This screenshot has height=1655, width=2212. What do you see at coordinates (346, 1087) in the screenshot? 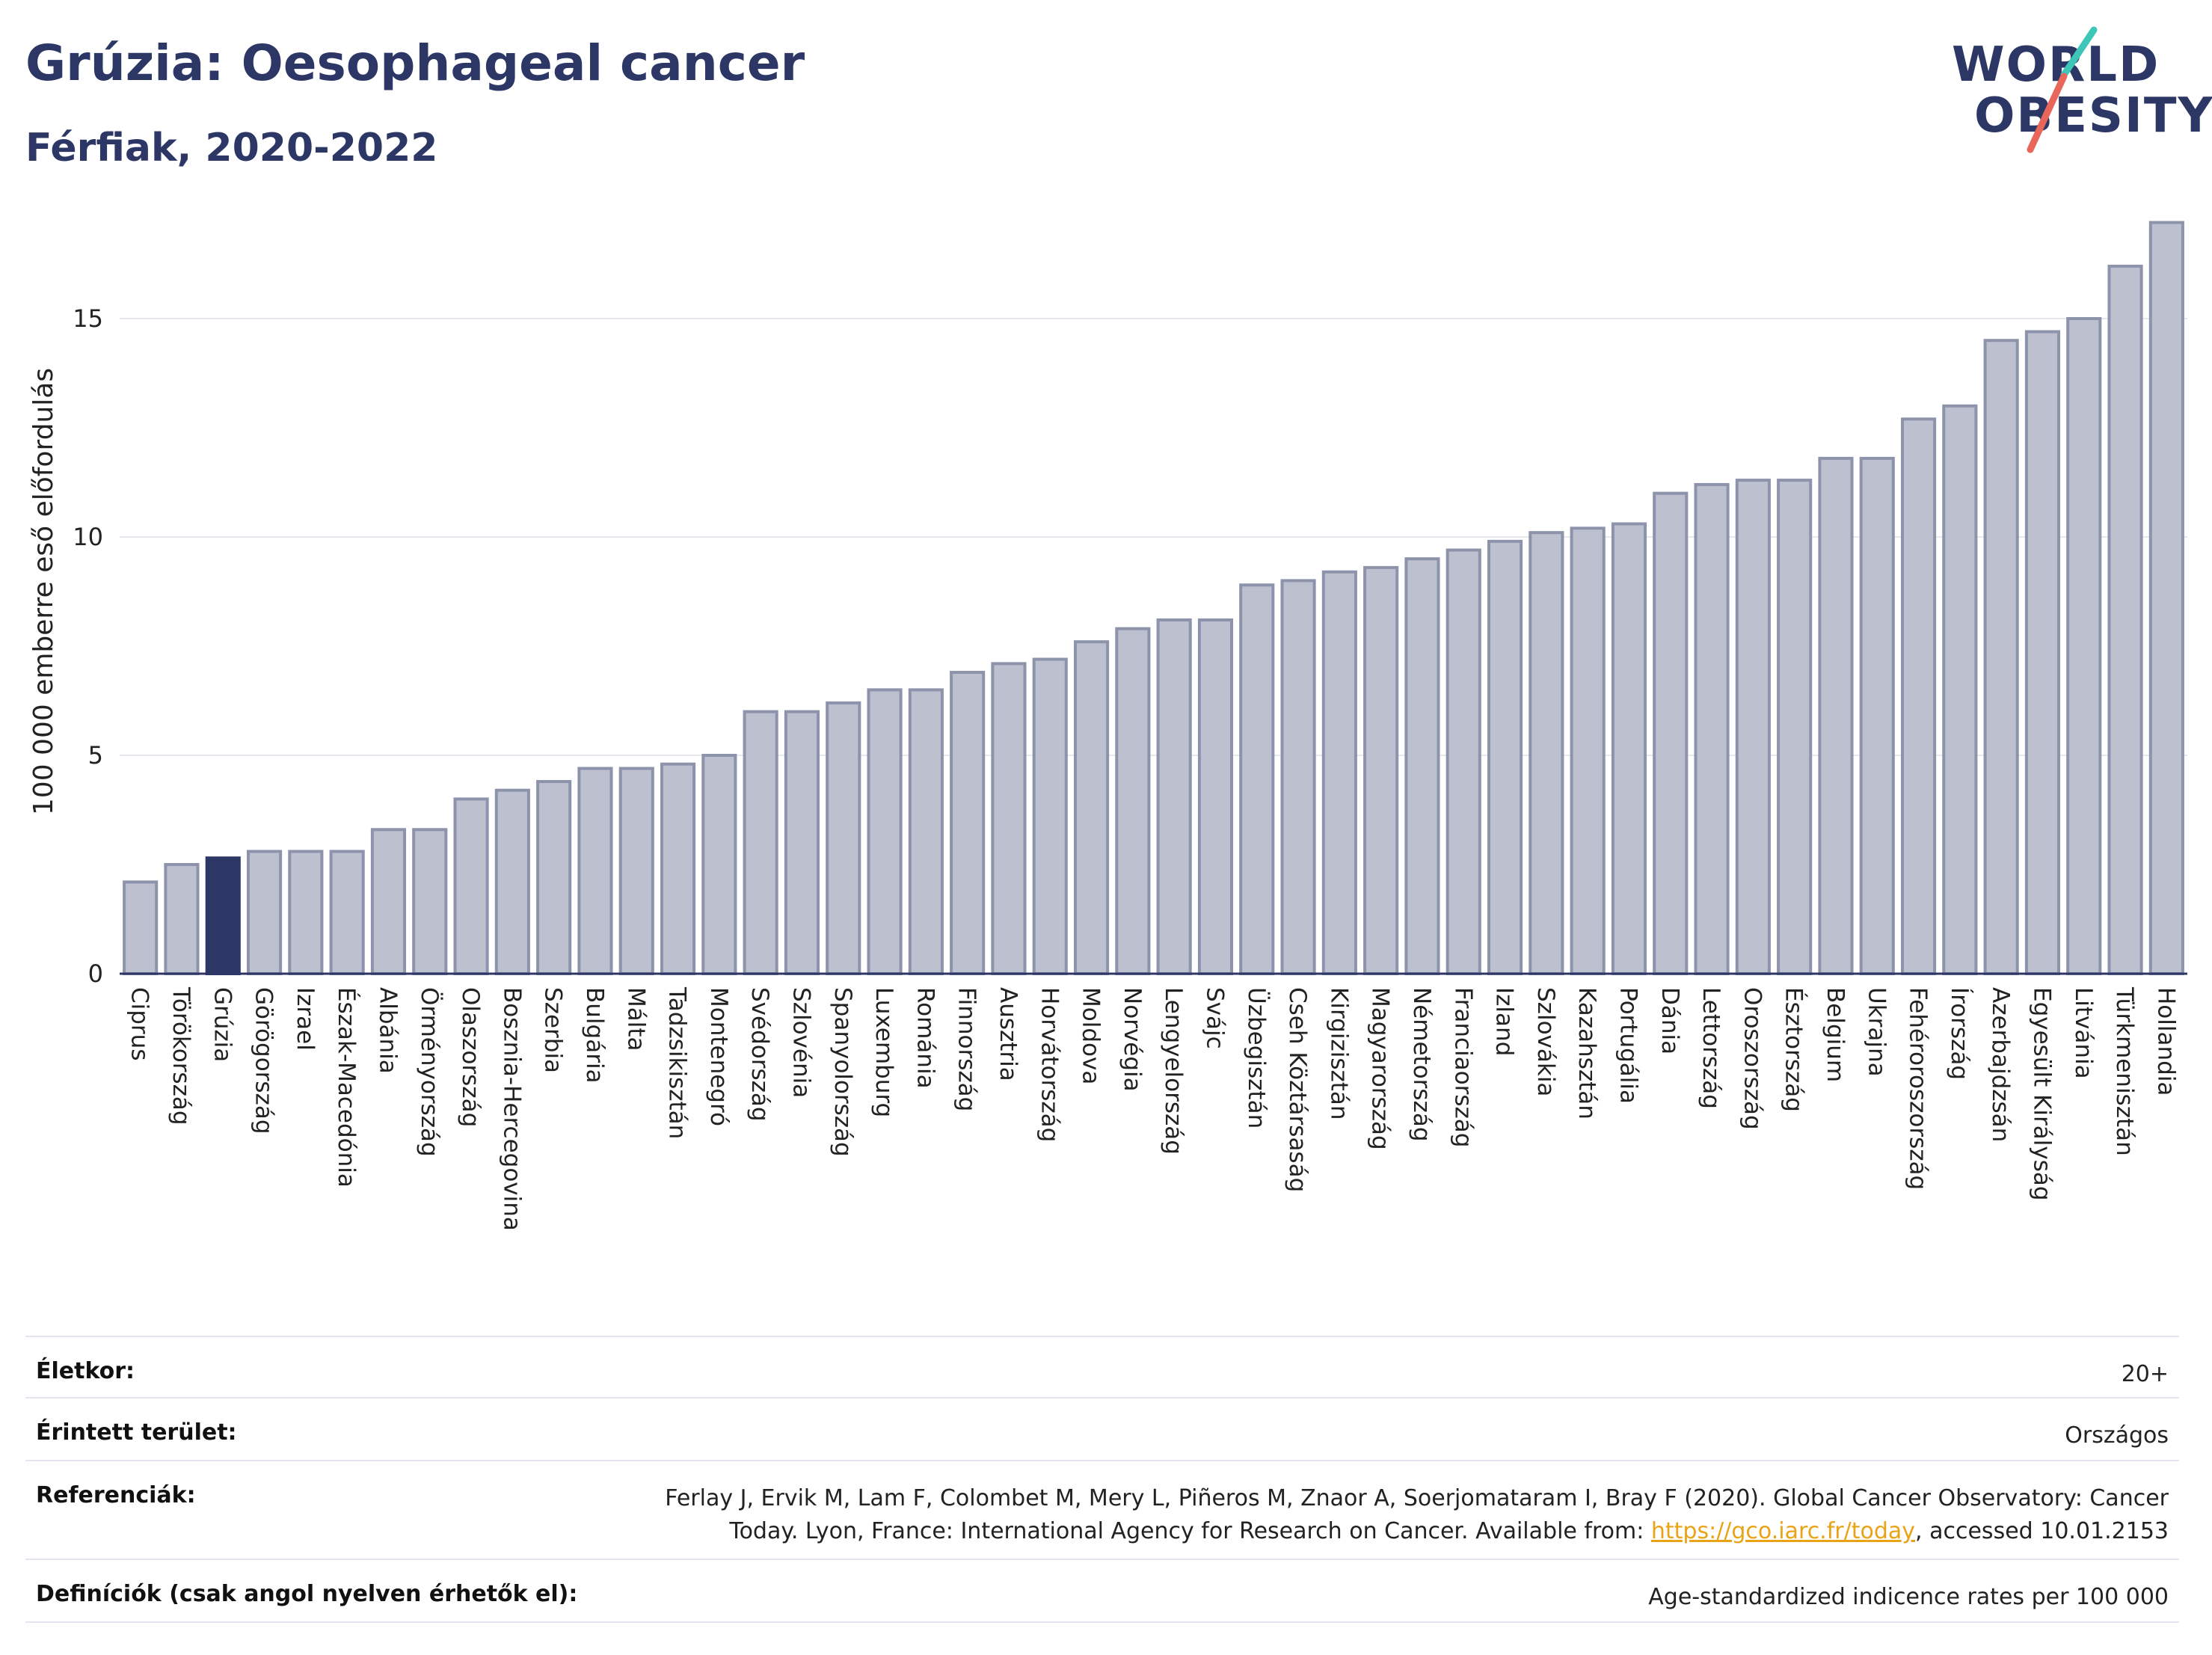
I see `x-tick-label: Észak-Macedónia` at bounding box center [346, 1087].